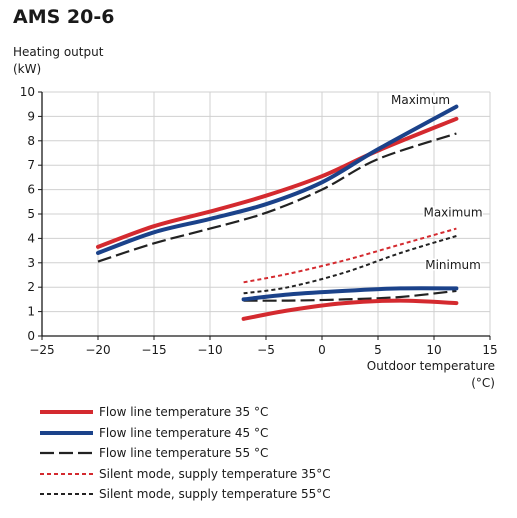 Image resolution: width=517 pixels, height=518 pixels. Describe the element at coordinates (453, 265) in the screenshot. I see `annotation-label: Minimum` at that location.